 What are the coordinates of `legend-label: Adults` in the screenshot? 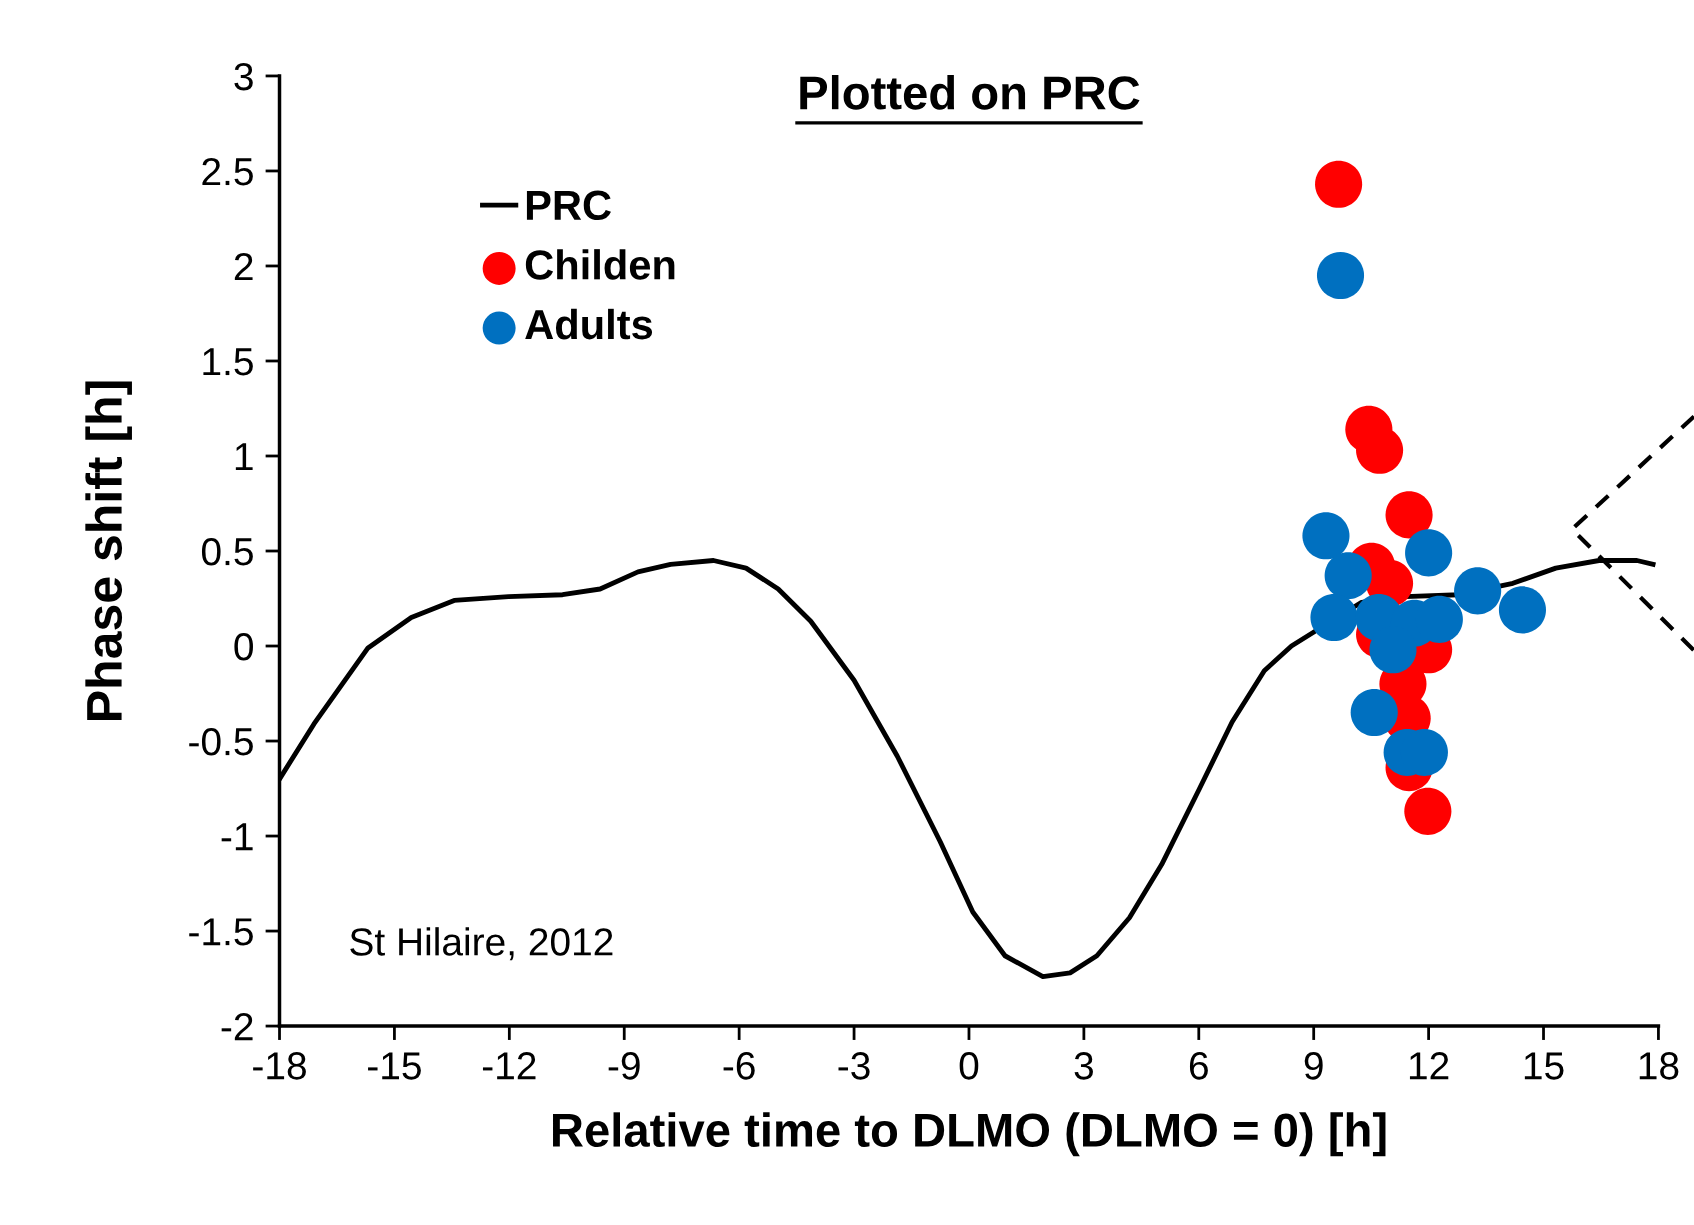 It's located at (589, 324).